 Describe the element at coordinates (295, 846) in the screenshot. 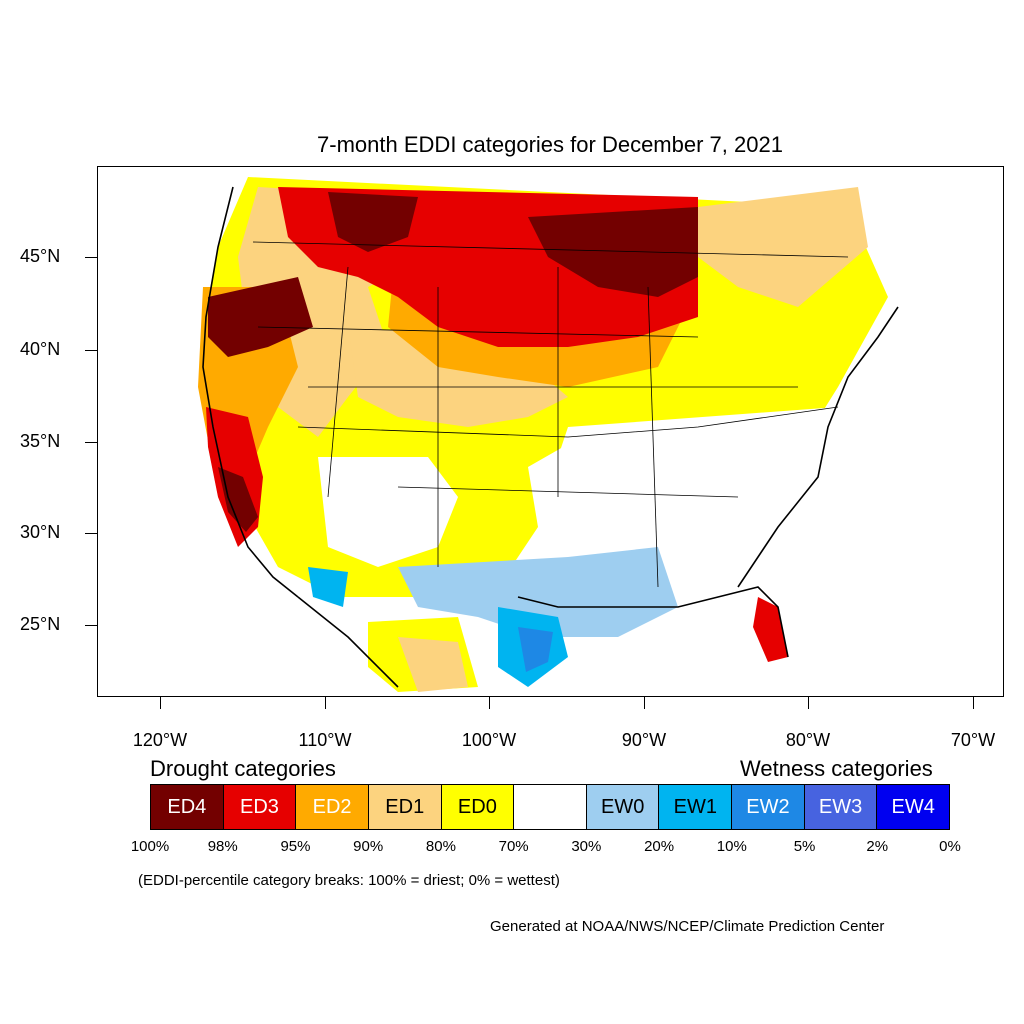

I see `percentile-break-label: 95%` at that location.